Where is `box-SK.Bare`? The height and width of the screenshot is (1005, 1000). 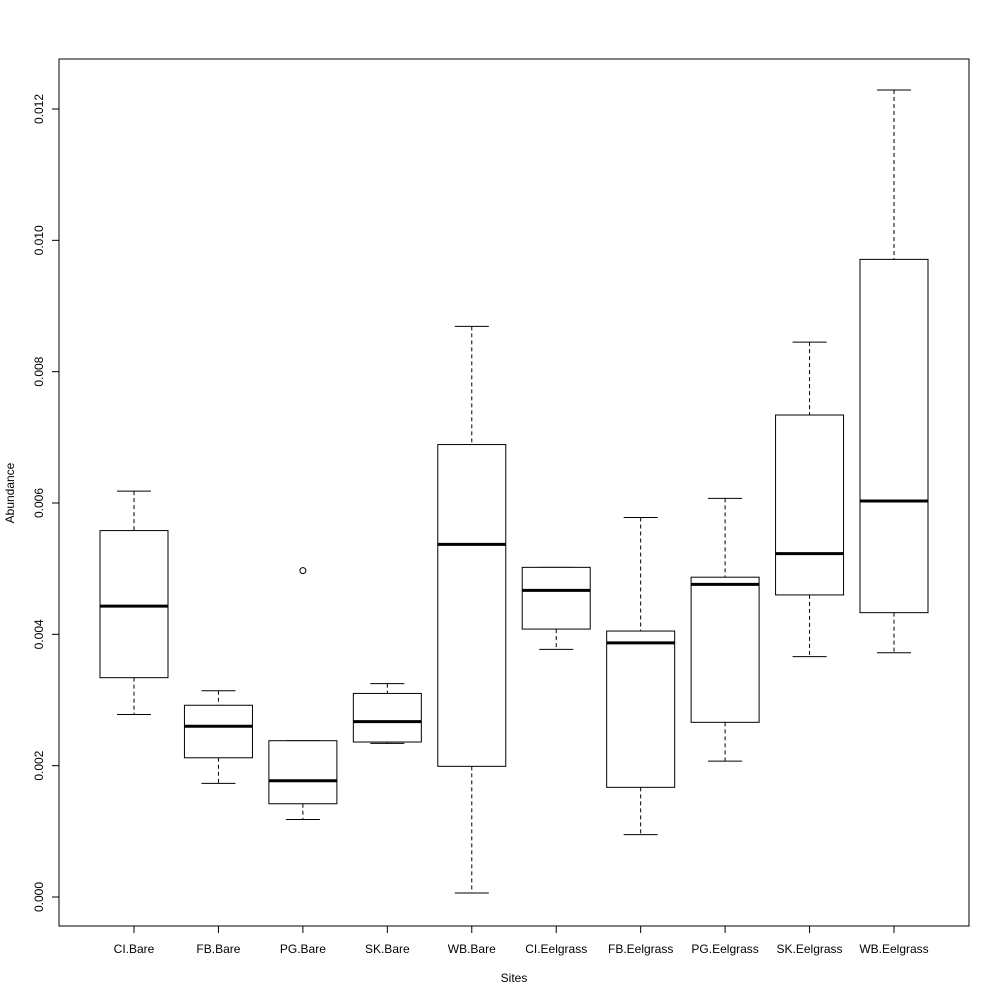
box-SK.Bare is located at coordinates (387, 713).